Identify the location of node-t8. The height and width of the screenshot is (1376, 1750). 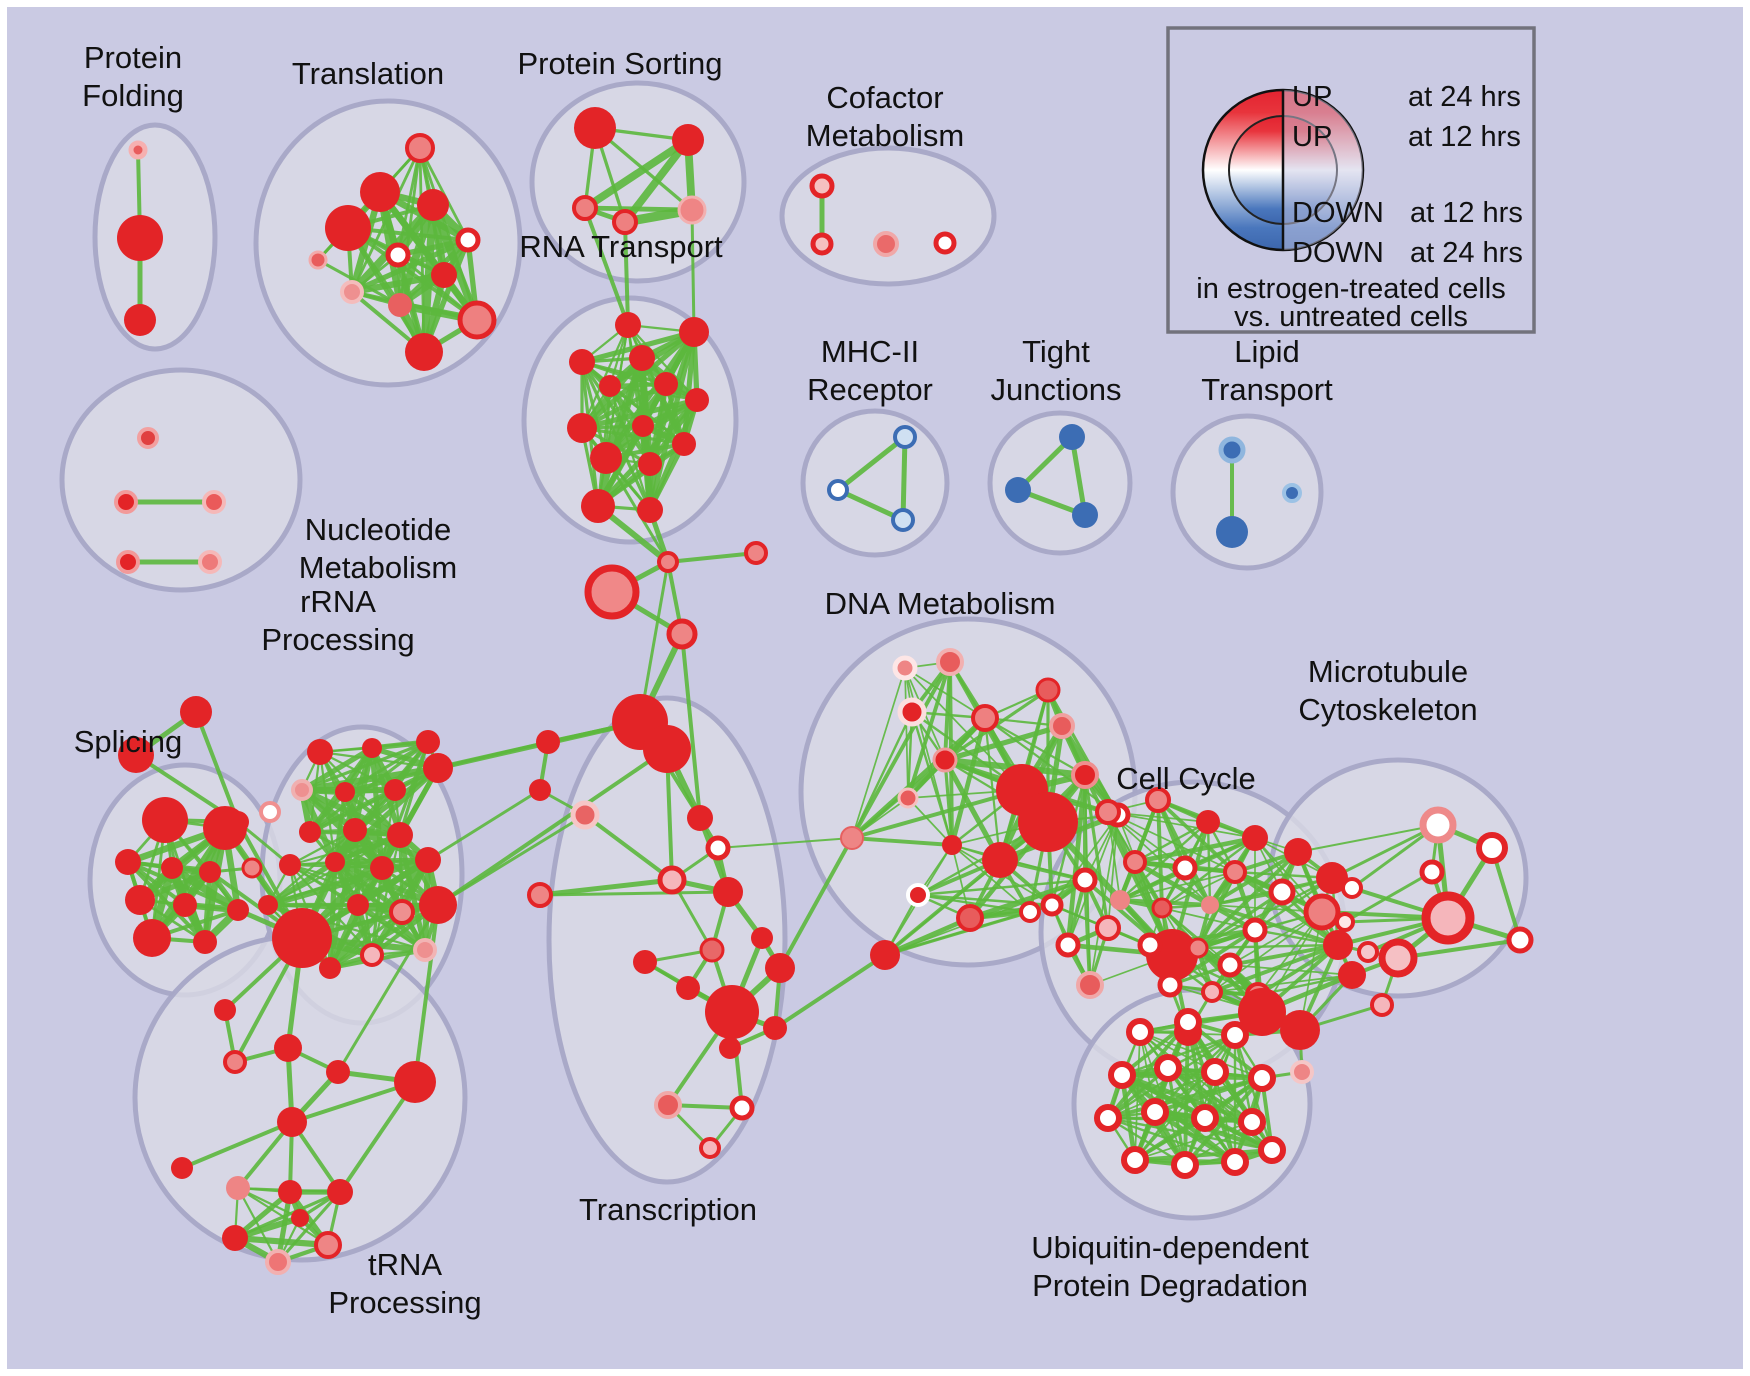
(352, 292).